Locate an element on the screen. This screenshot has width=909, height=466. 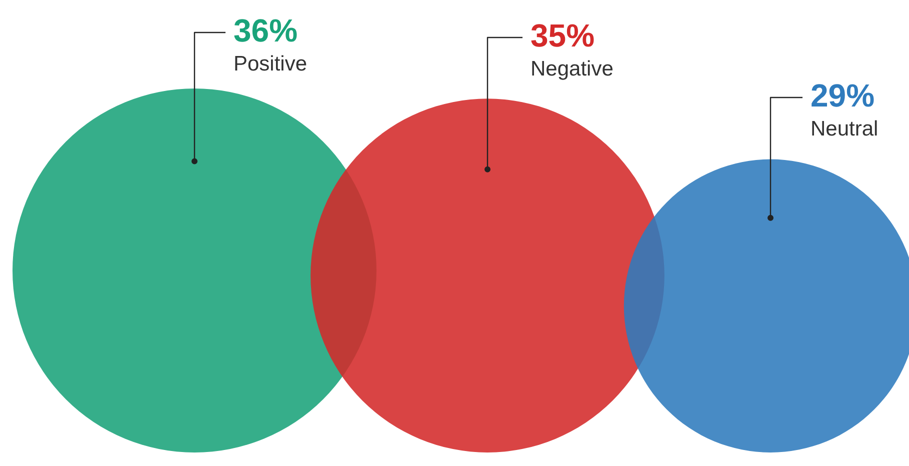
data-label: 29% is located at coordinates (842, 96).